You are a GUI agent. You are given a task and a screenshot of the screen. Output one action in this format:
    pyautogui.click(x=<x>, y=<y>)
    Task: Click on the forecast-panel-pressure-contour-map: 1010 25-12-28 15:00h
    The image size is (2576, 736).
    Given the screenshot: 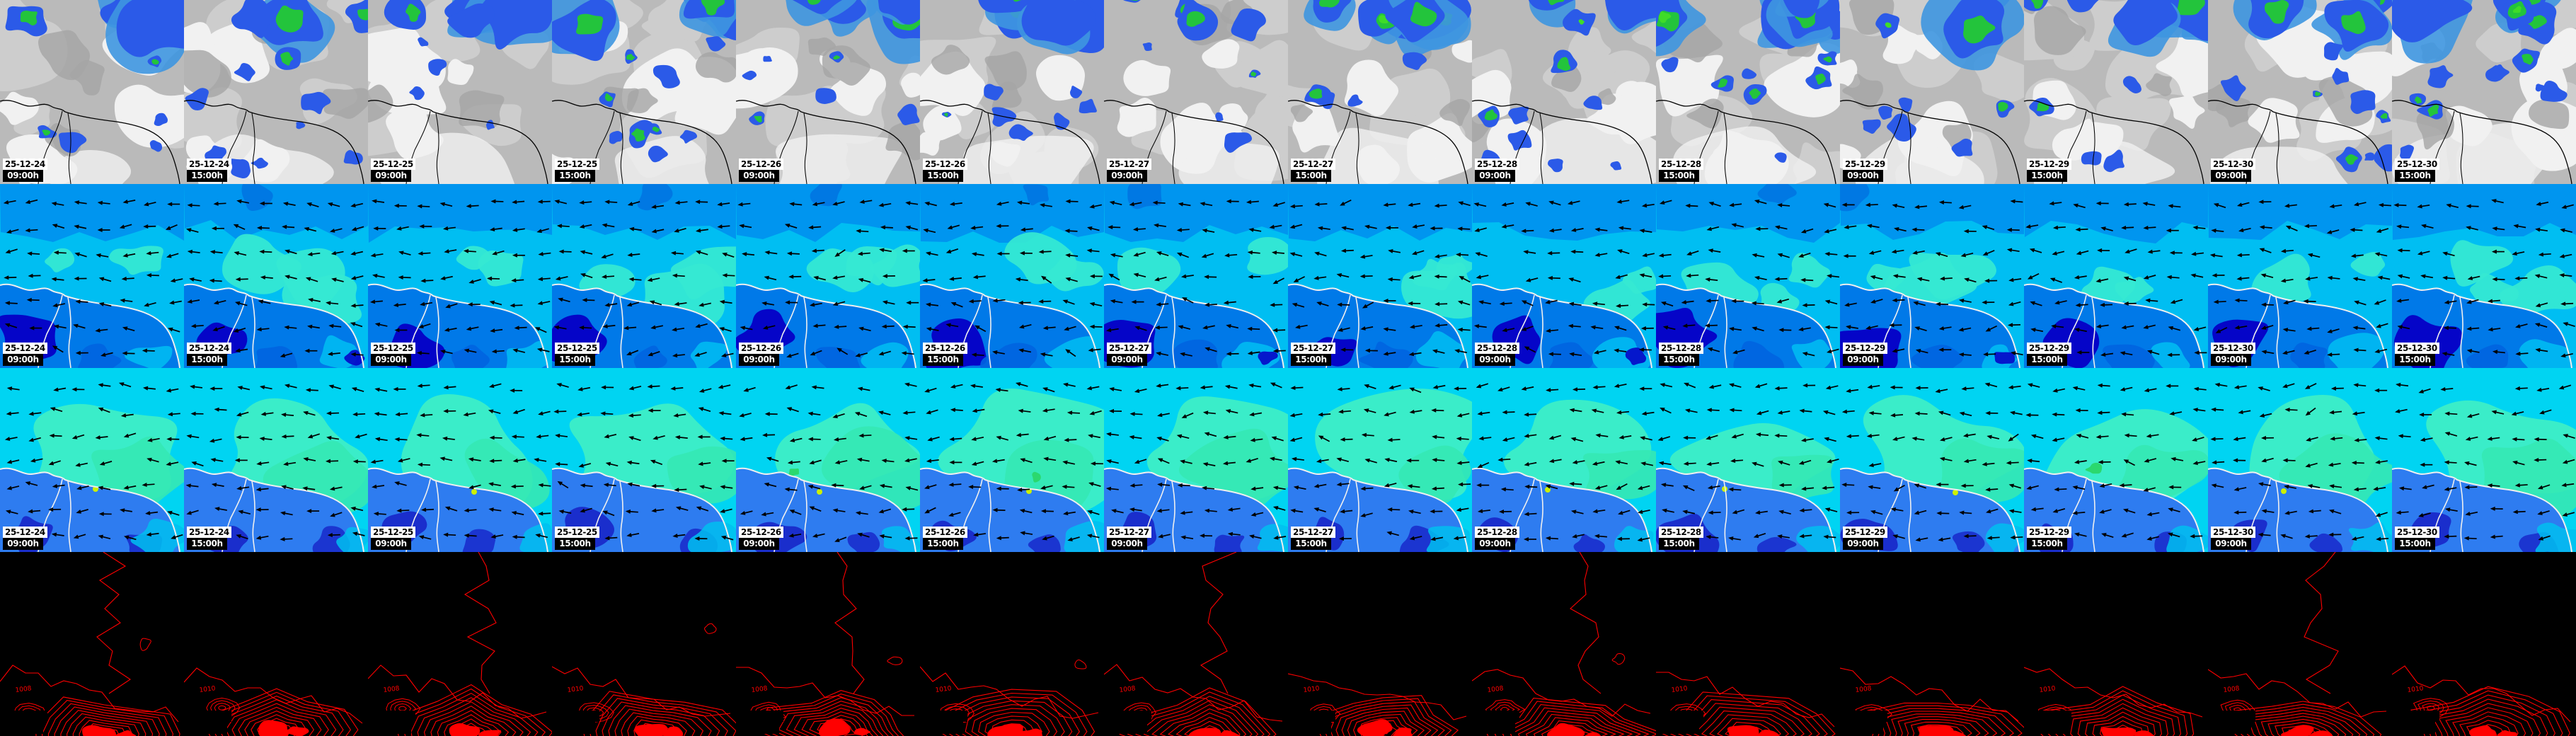 What is the action you would take?
    pyautogui.click(x=1748, y=644)
    